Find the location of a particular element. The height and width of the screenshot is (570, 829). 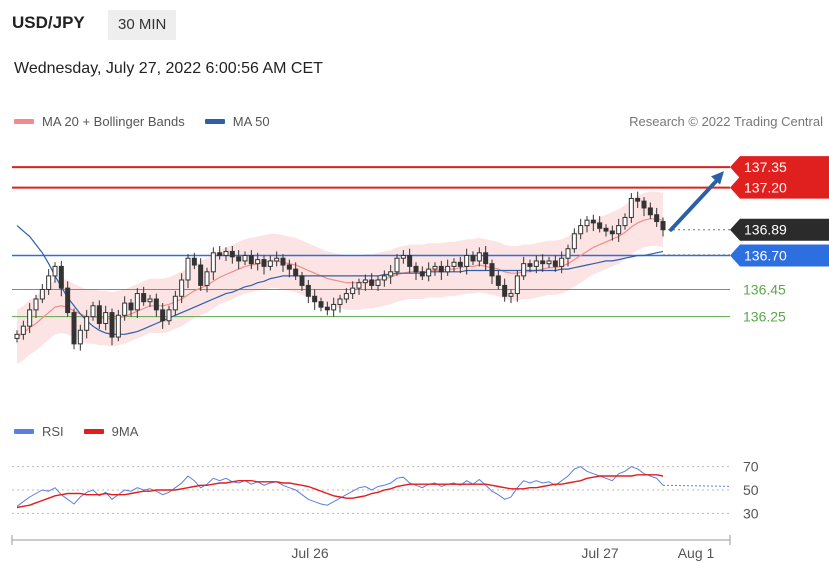

x-tick-label: Jul 27 is located at coordinates (600, 553).